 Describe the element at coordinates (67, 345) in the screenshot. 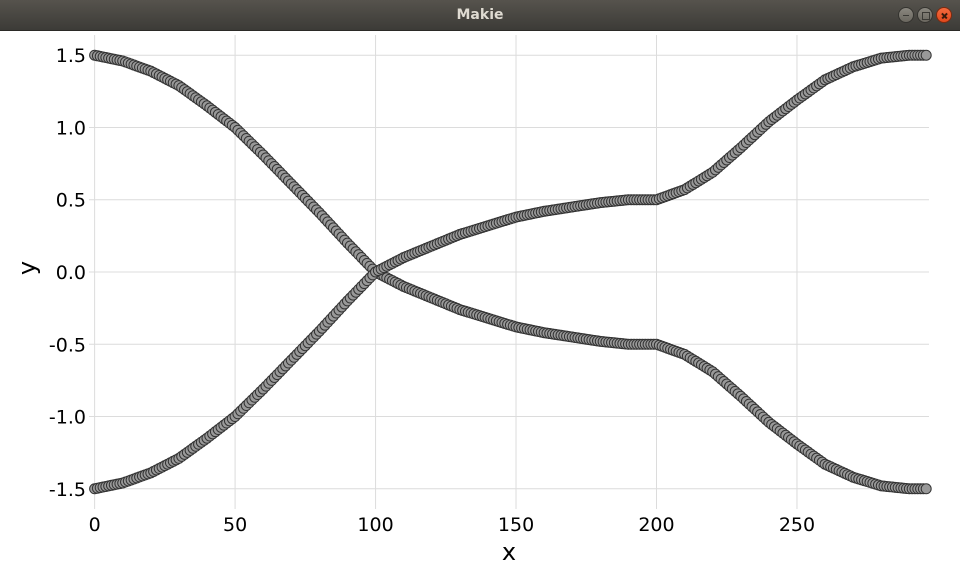

I see `y-tick-label: -0.5` at that location.